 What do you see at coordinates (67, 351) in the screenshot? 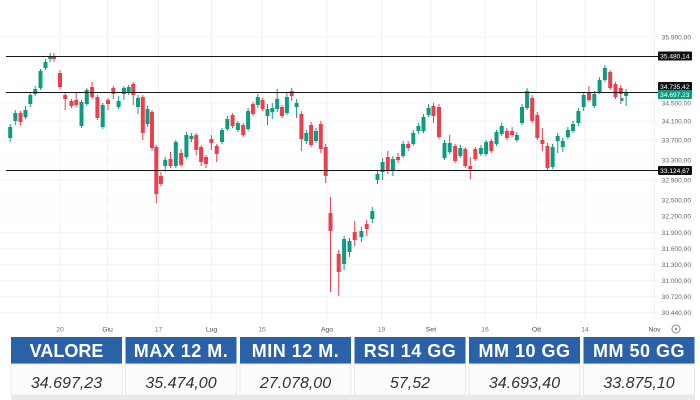
I see `svg-text: VALORE` at bounding box center [67, 351].